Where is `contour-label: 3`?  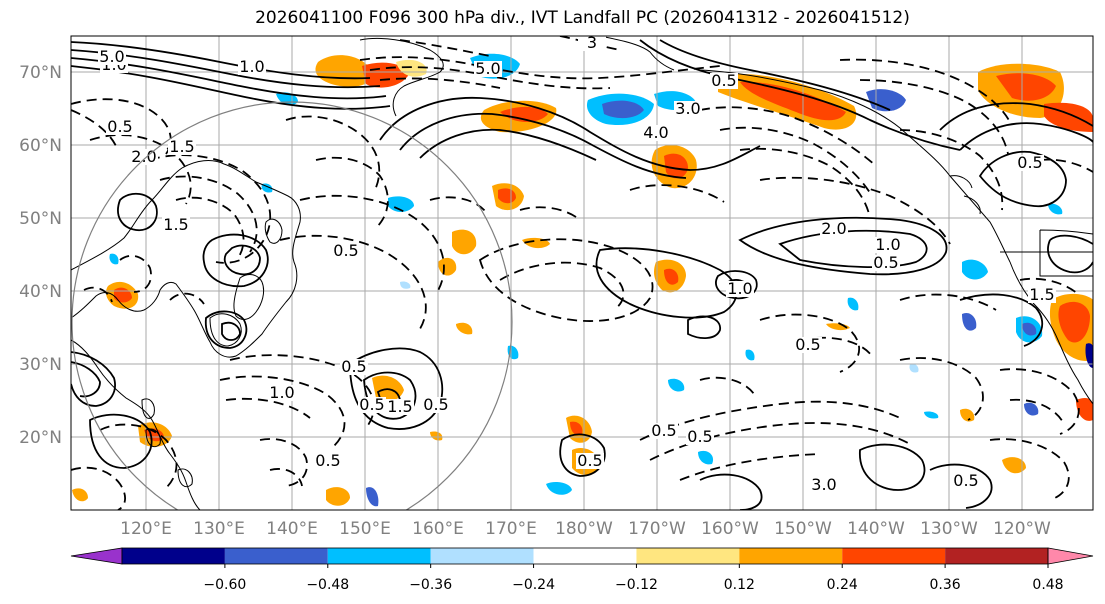
contour-label: 3 is located at coordinates (592, 42).